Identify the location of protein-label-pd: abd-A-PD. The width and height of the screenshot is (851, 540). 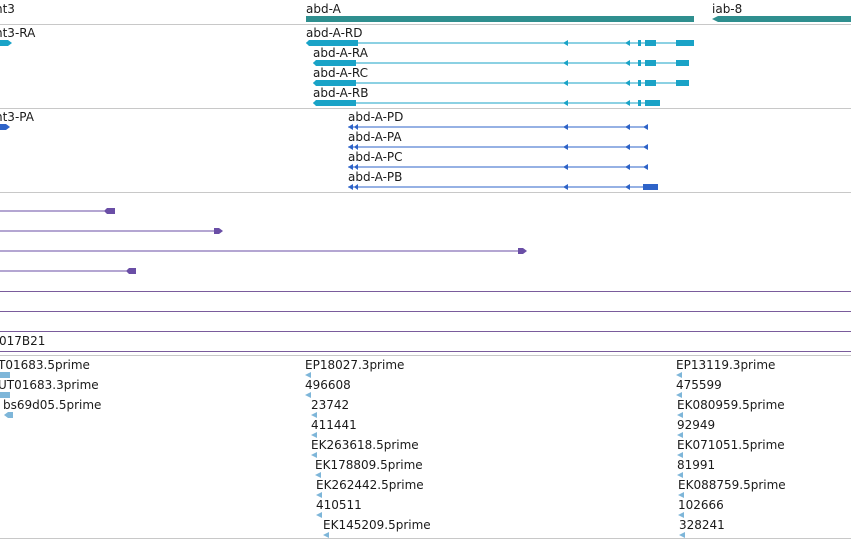
(376, 117).